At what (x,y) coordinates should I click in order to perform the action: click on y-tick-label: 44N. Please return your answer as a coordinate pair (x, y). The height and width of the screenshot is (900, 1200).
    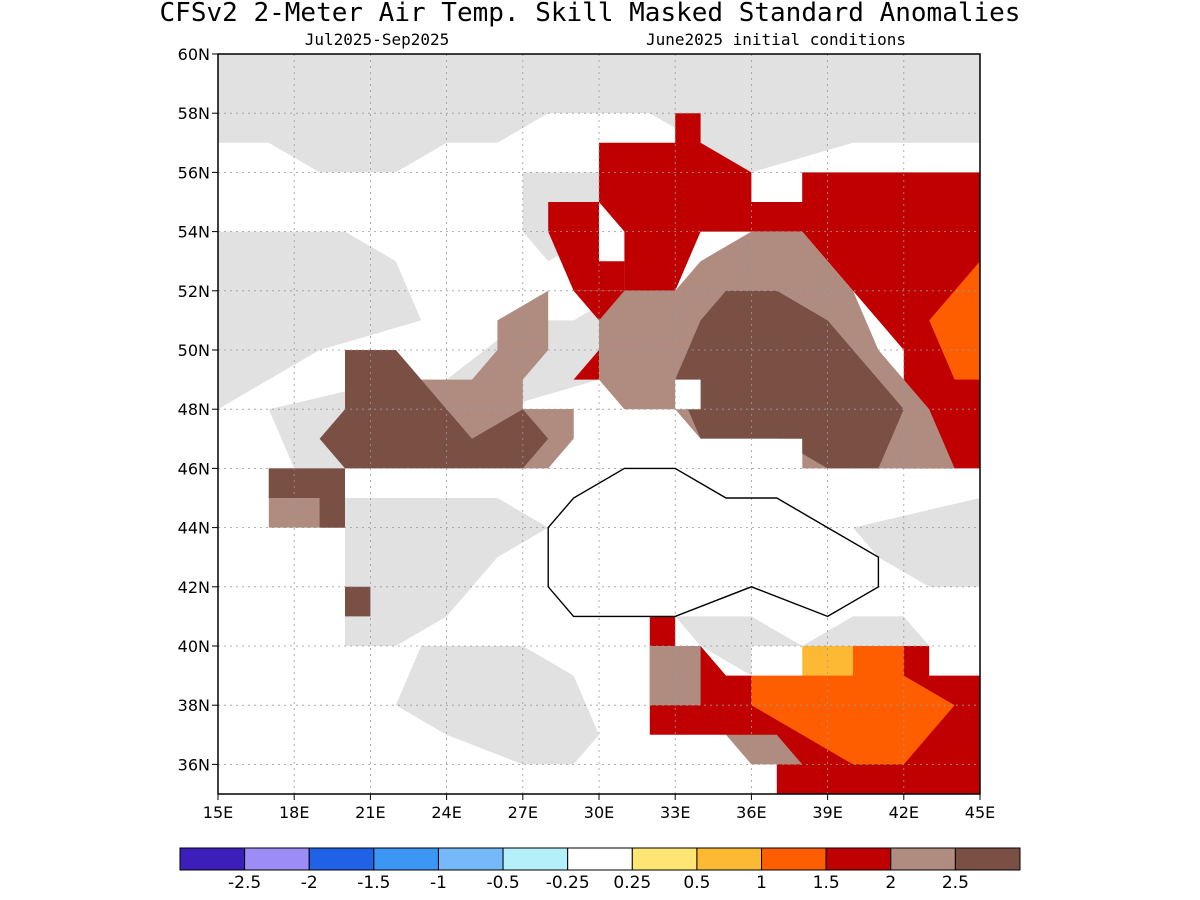
    Looking at the image, I should click on (194, 528).